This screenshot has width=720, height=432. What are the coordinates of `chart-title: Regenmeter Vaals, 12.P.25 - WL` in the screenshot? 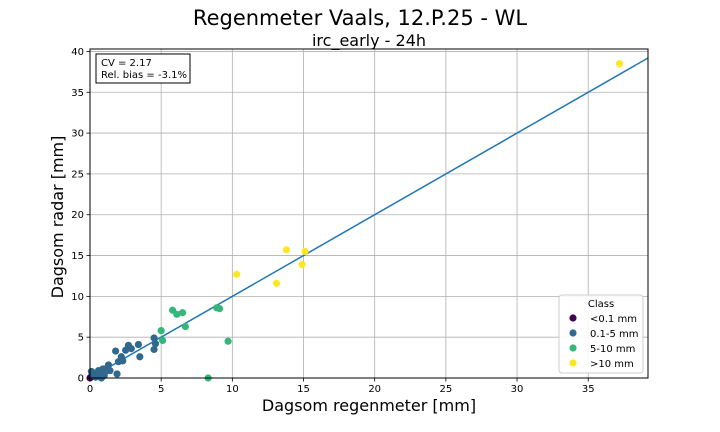 It's located at (360, 18).